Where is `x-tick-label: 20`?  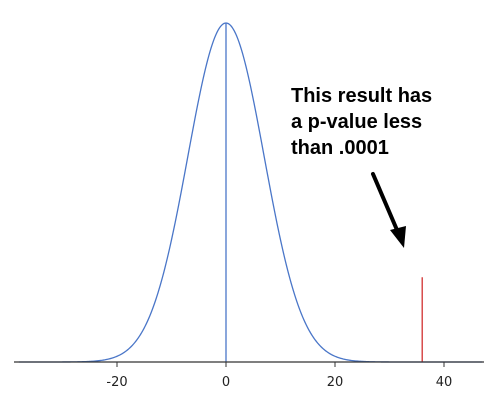 x-tick-label: 20 is located at coordinates (335, 382).